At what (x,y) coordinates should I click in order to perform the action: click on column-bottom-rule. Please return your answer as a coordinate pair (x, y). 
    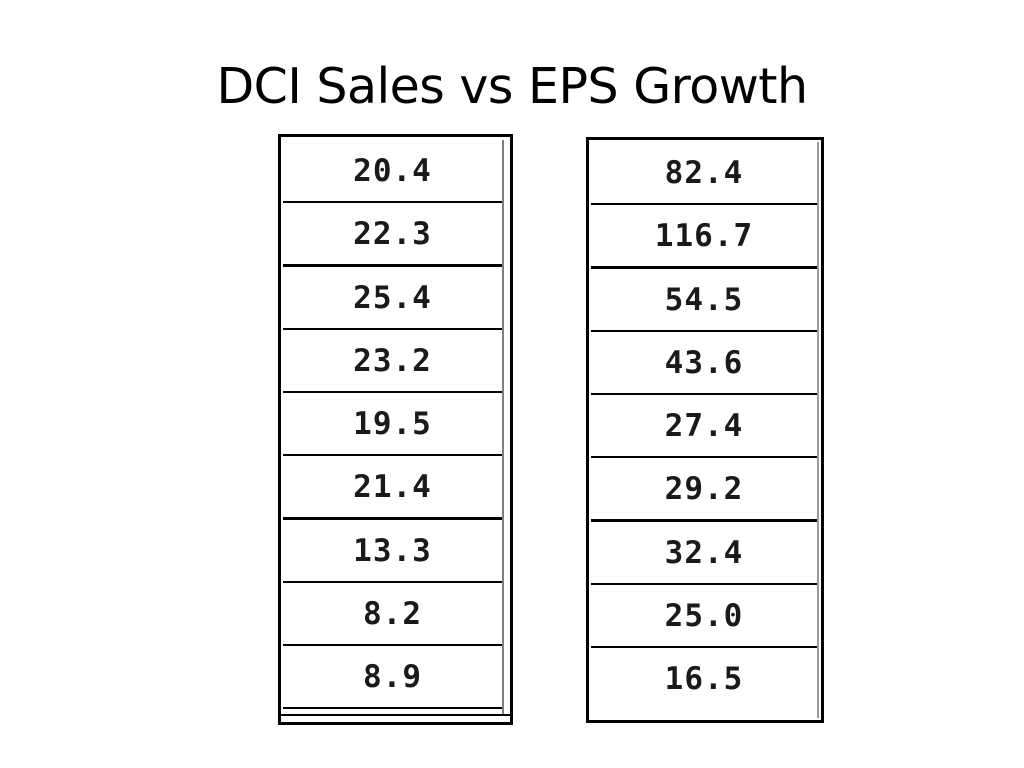
    Looking at the image, I should click on (395, 716).